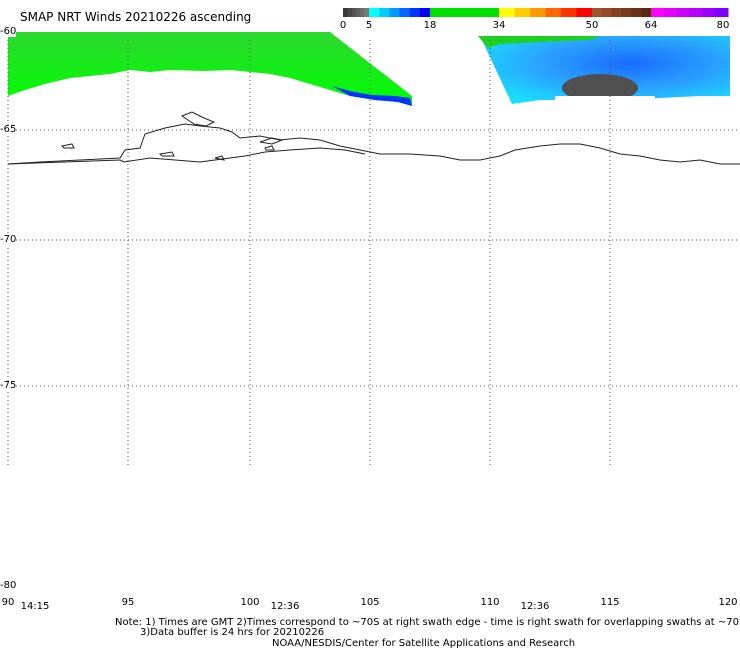  What do you see at coordinates (8, 239) in the screenshot?
I see `lat-label: -70` at bounding box center [8, 239].